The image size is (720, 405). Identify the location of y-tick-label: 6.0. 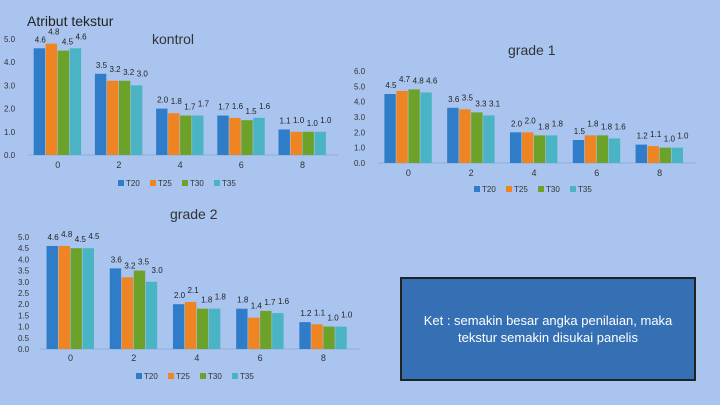
(360, 71).